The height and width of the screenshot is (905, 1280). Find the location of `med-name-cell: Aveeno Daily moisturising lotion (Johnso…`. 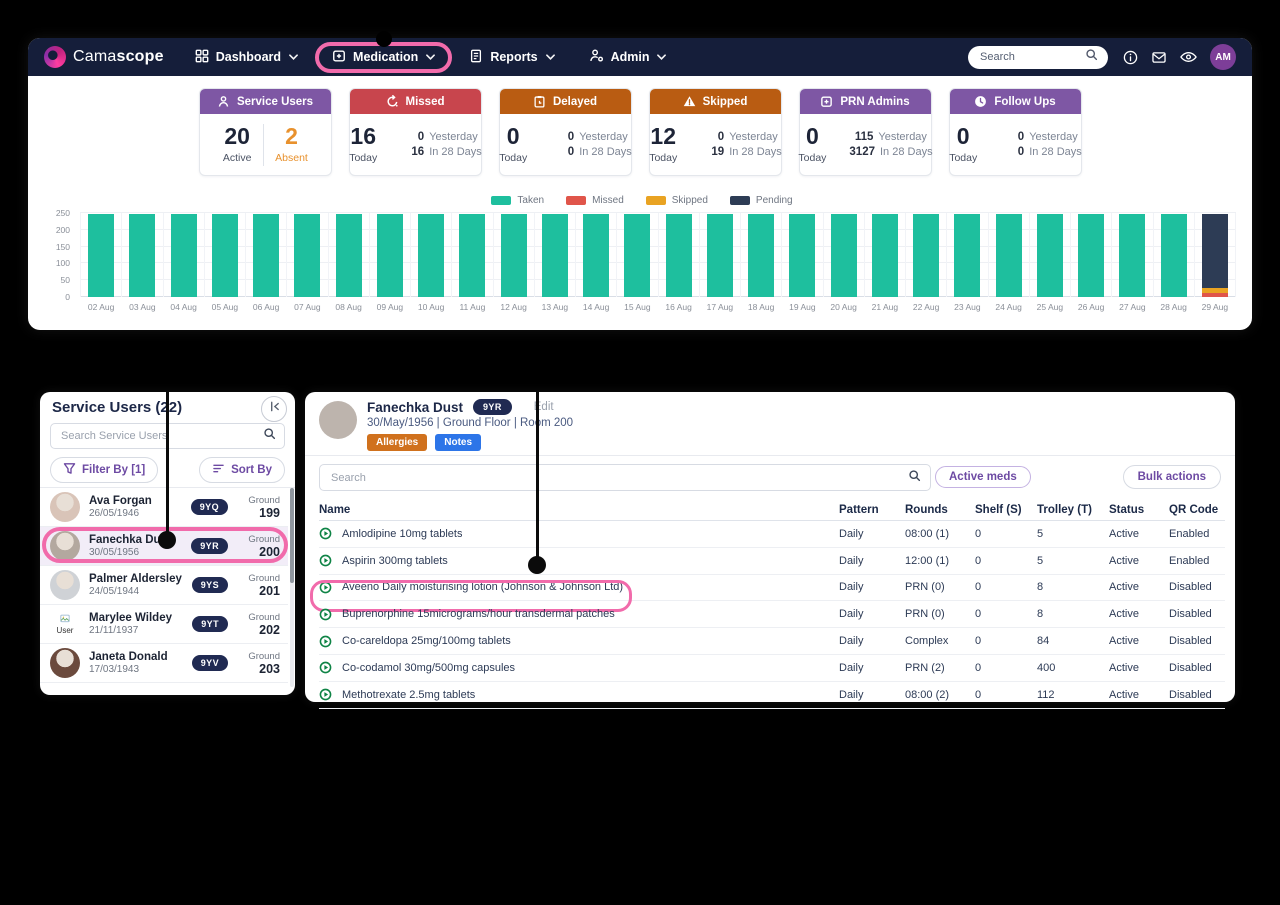

med-name-cell: Aveeno Daily moisturising lotion (Johnso… is located at coordinates (571, 595).